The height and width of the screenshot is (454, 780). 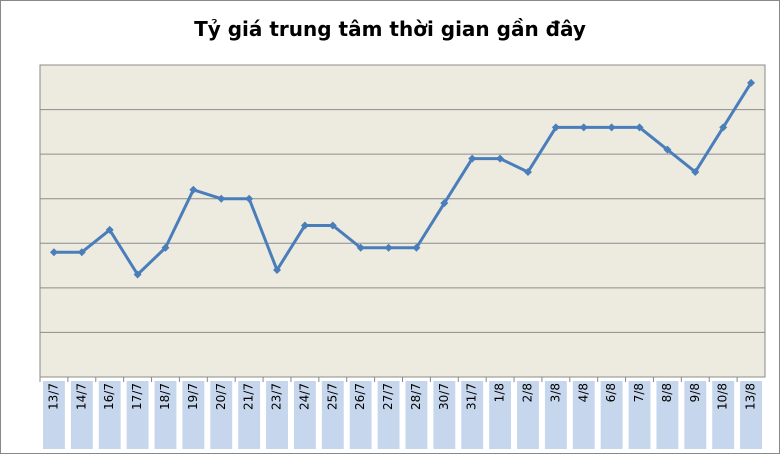 I want to click on x-tick-label: 23/7, so click(x=277, y=396).